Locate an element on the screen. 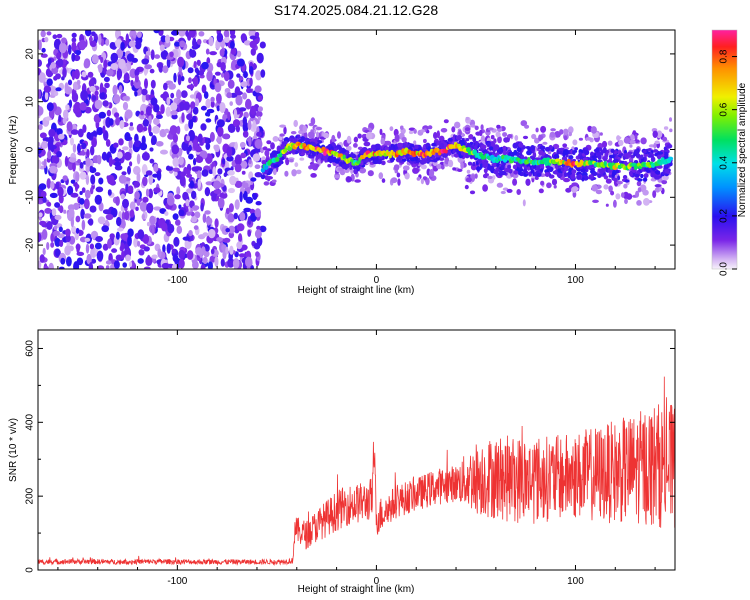  x-tick-label: -100 is located at coordinates (177, 581).